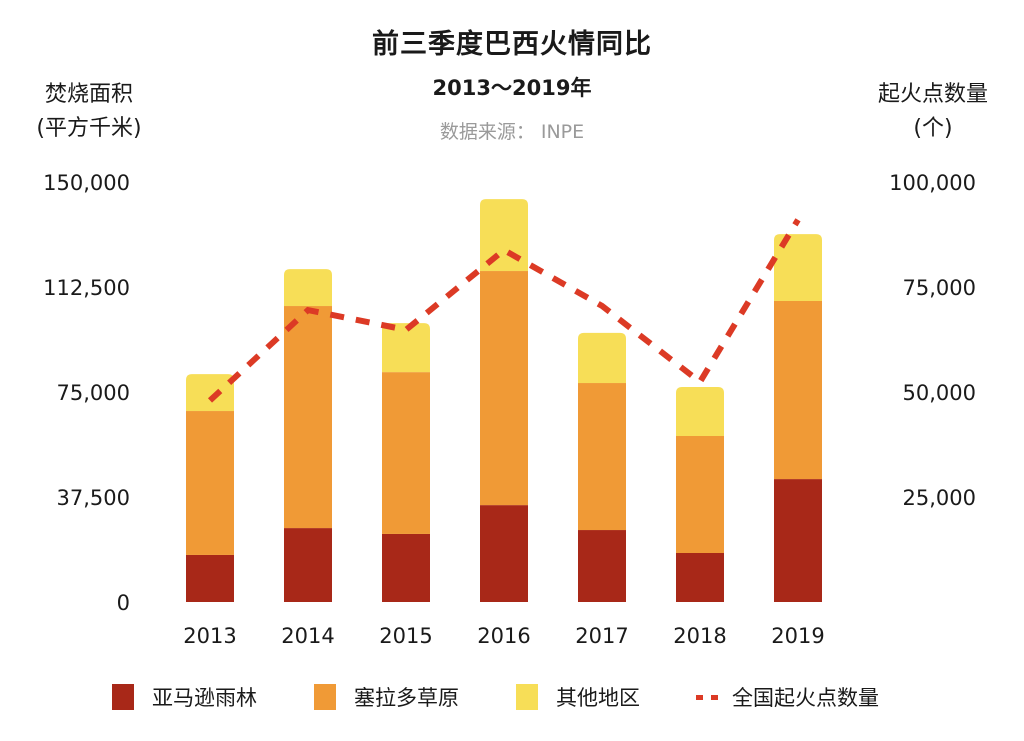 This screenshot has height=741, width=1024. What do you see at coordinates (699, 636) in the screenshot?
I see `x-tick-label: 2018` at bounding box center [699, 636].